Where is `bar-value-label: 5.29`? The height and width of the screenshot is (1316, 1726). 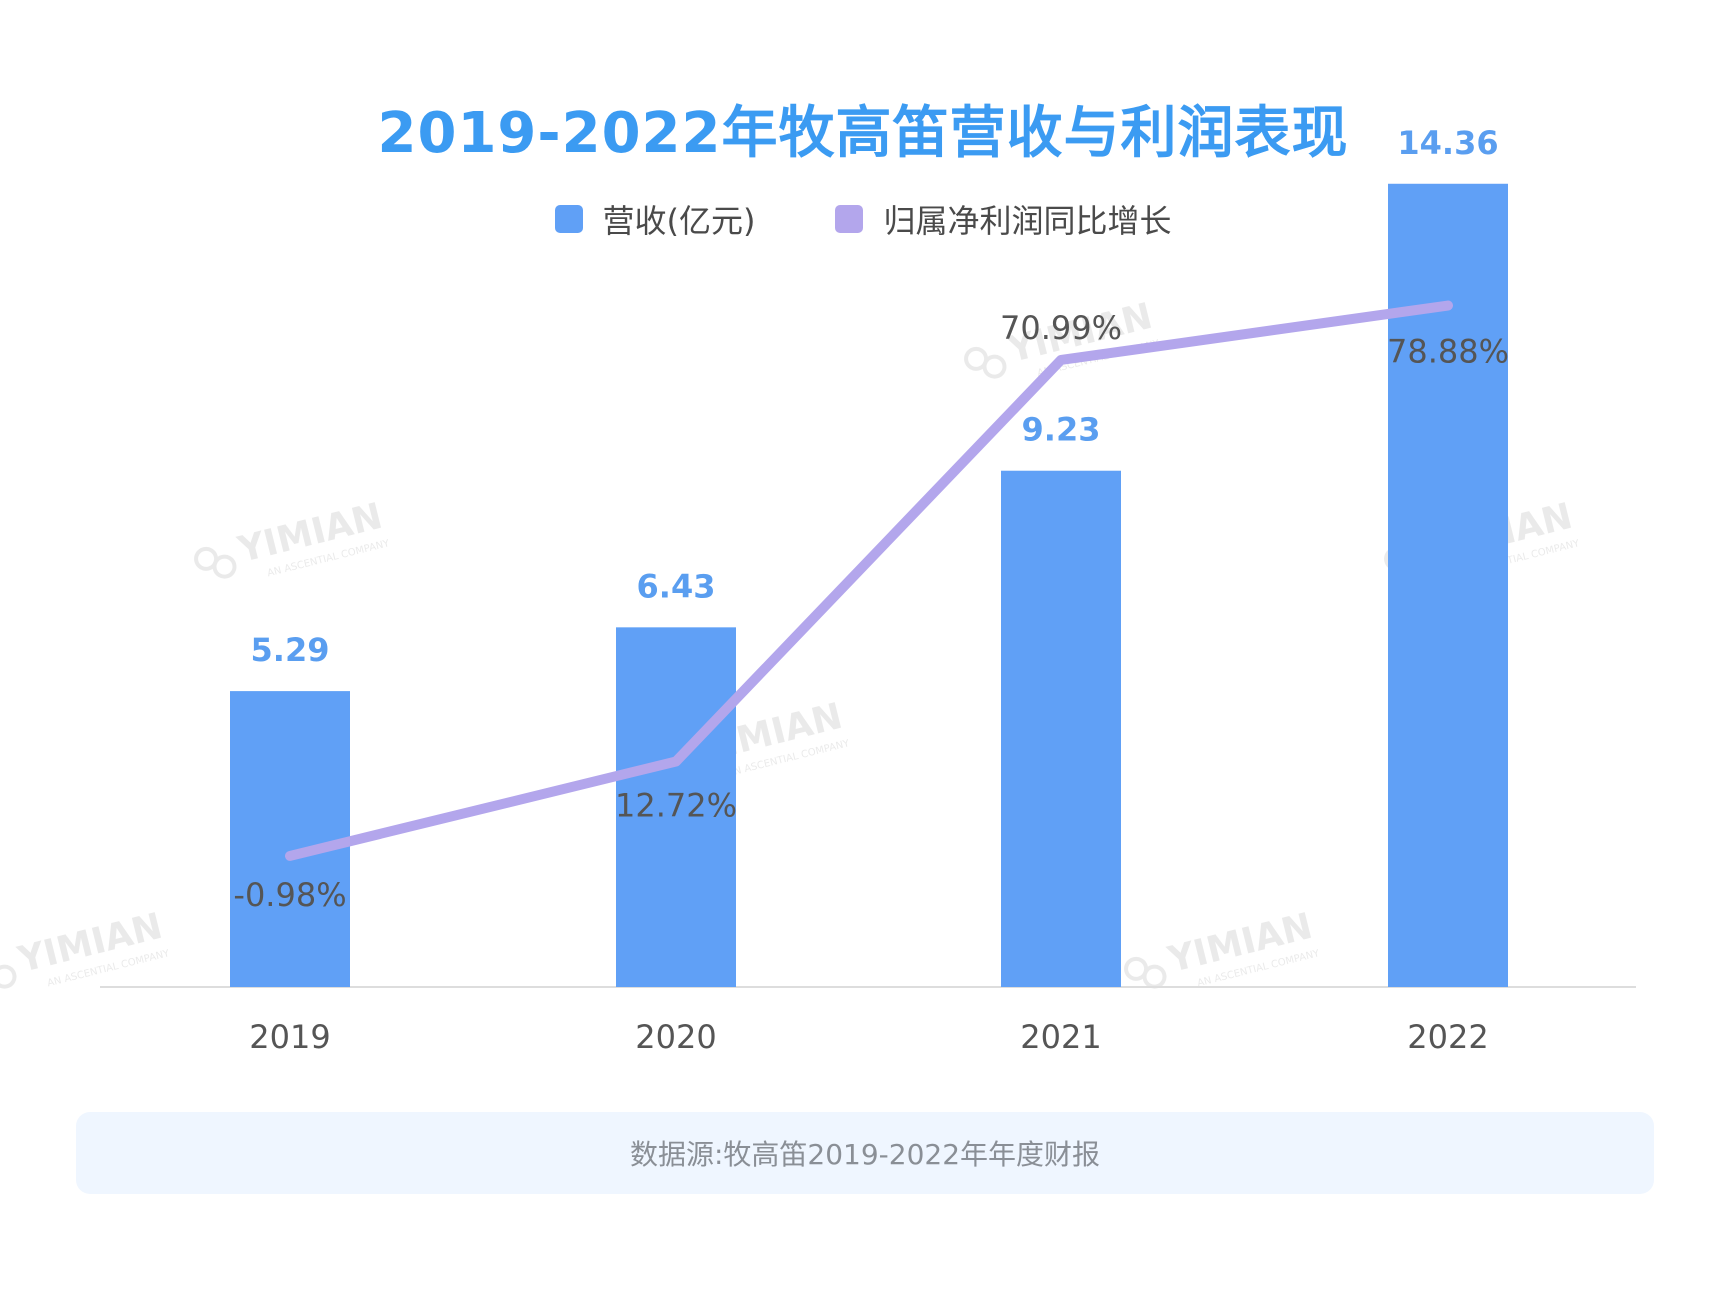 bar-value-label: 5.29 is located at coordinates (290, 650).